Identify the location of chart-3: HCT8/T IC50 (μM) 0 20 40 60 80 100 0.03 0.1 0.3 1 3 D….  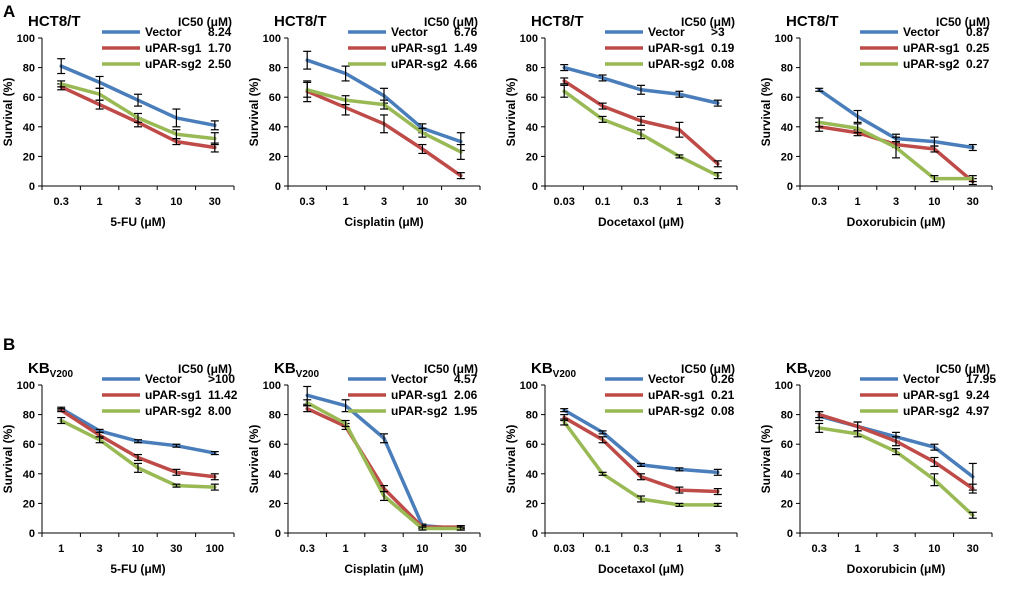
(621, 121).